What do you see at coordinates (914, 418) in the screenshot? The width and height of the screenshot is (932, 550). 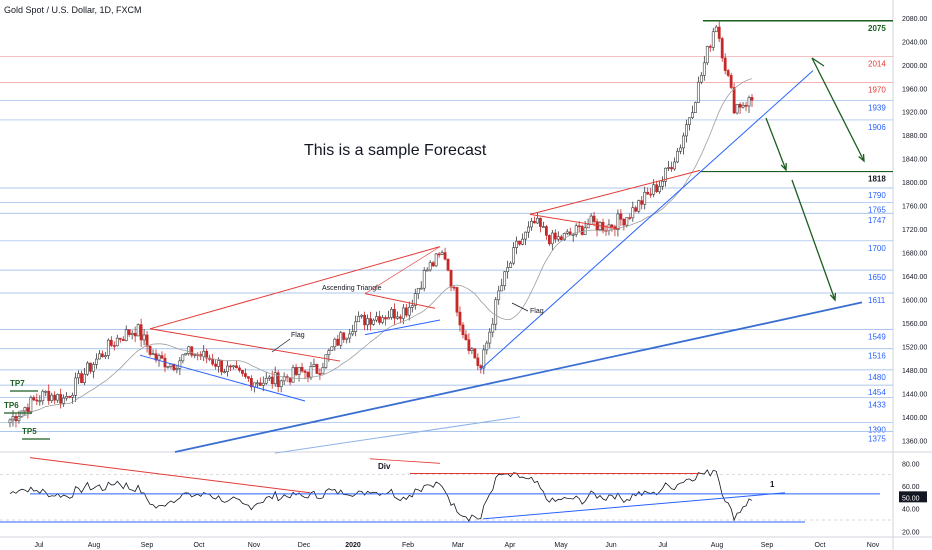 I see `y-tick-label: 1400.00` at bounding box center [914, 418].